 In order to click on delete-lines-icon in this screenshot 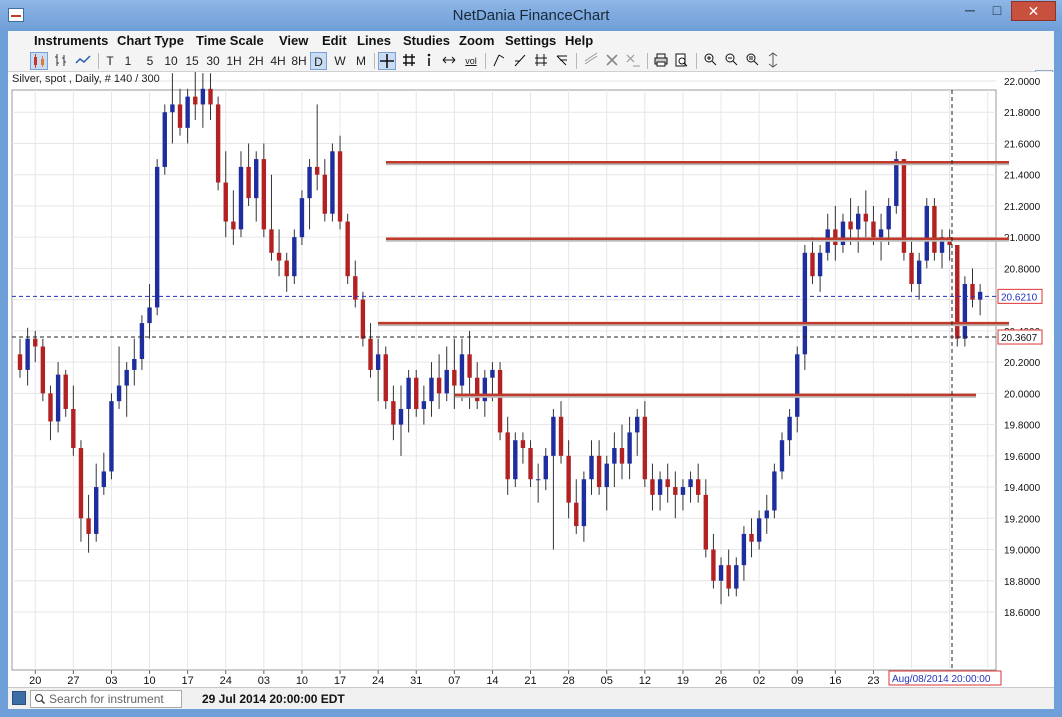, I will do `click(612, 61)`.